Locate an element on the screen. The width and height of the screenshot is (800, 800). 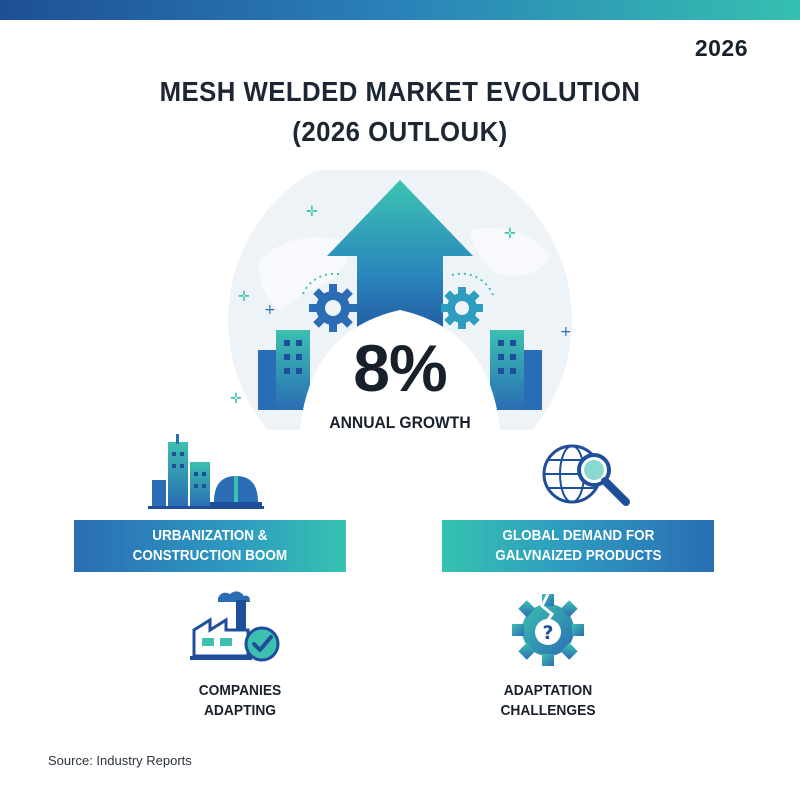
driver-banner-urbanization: URBANIZATION & CONSTRUCTION BOOM is located at coordinates (210, 546).